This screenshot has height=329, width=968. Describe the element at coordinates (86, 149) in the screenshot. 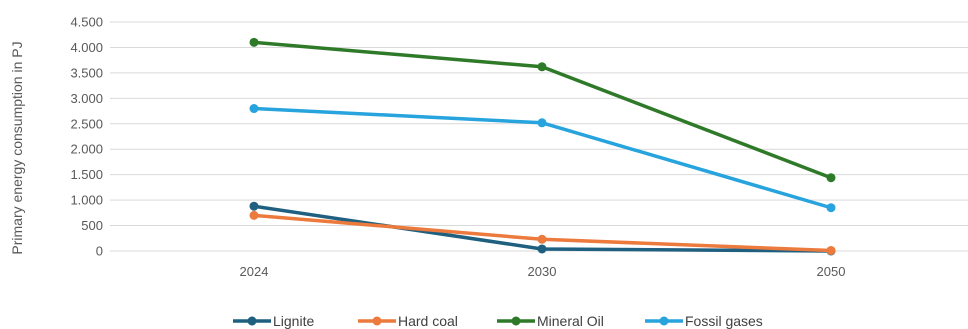

I see `y-tick-label: 2.000` at that location.